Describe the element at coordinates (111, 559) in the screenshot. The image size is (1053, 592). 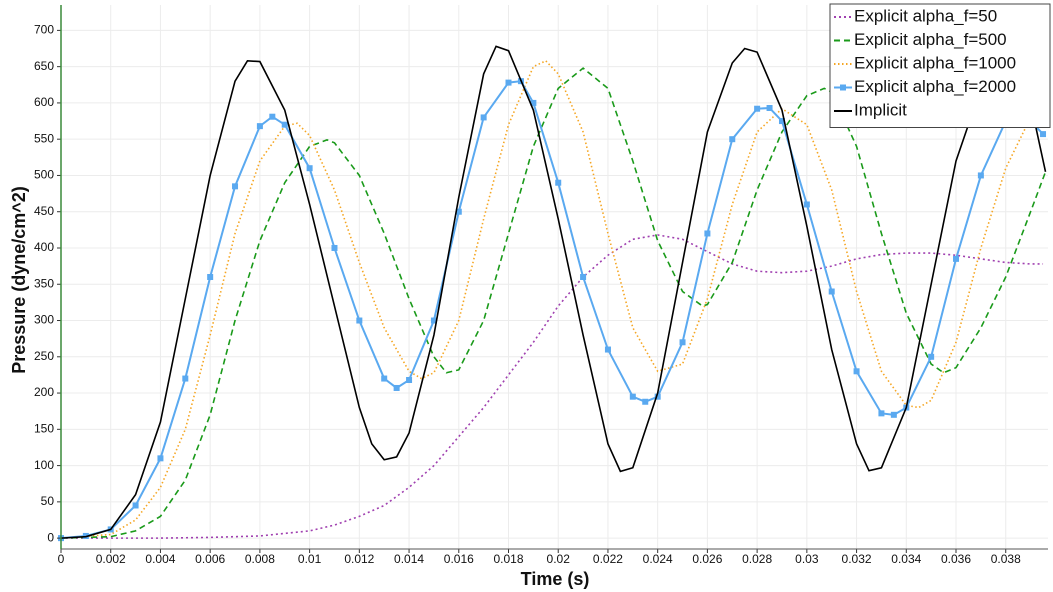
I see `x-tick-label: 0.002` at that location.